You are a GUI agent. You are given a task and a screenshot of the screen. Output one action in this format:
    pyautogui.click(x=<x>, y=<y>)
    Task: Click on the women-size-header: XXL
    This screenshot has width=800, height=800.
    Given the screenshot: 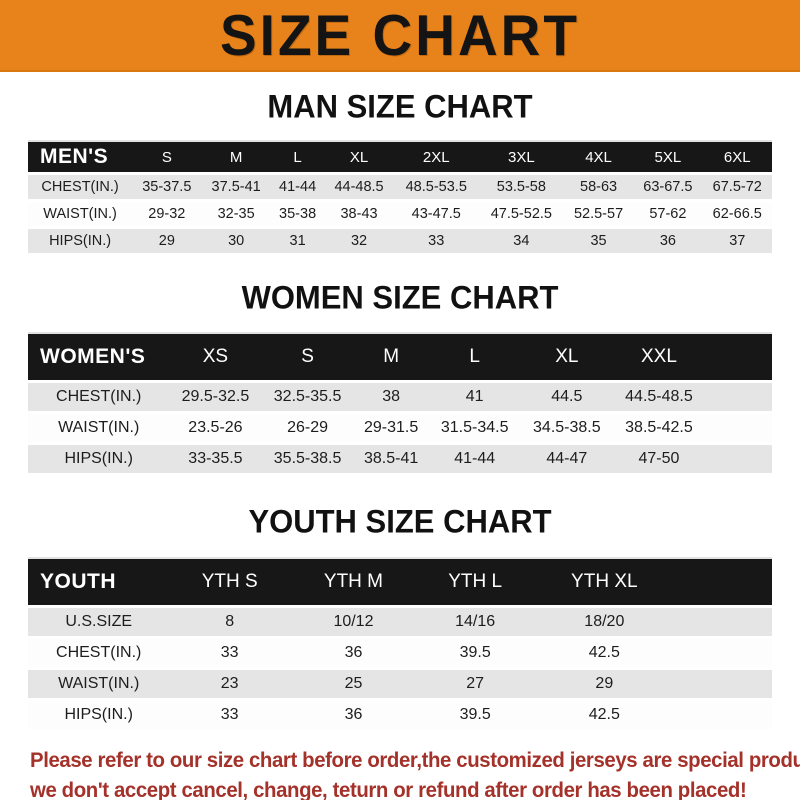 What is the action you would take?
    pyautogui.click(x=659, y=357)
    